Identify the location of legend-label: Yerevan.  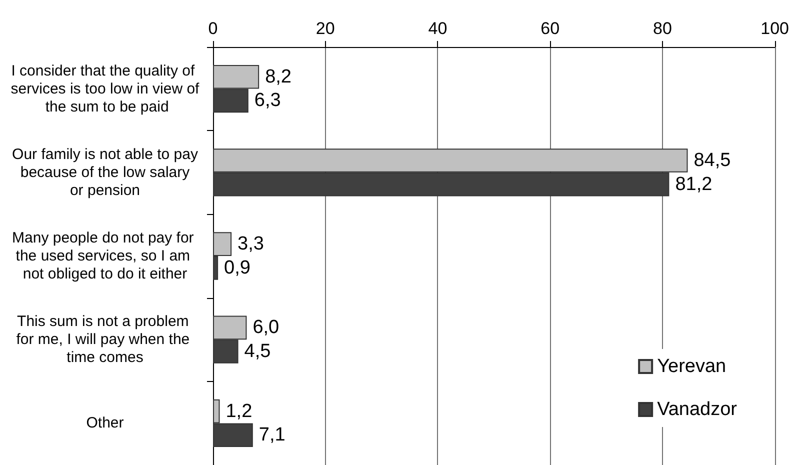
(691, 366).